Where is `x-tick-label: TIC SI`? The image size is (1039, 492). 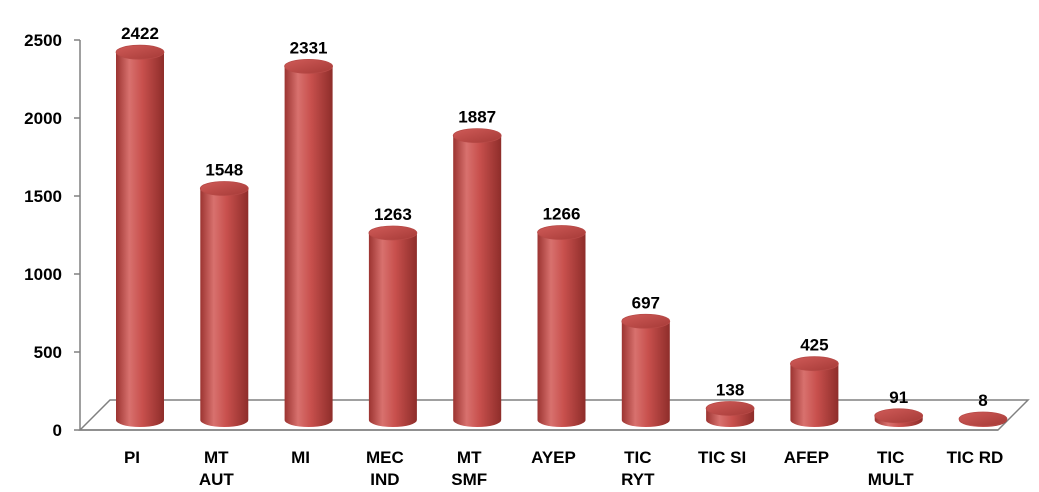 x-tick-label: TIC SI is located at coordinates (722, 457).